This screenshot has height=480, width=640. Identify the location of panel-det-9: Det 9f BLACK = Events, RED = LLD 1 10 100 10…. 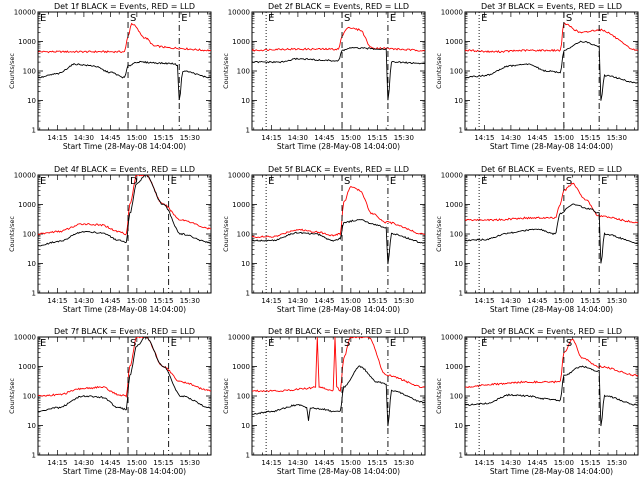
(537, 401).